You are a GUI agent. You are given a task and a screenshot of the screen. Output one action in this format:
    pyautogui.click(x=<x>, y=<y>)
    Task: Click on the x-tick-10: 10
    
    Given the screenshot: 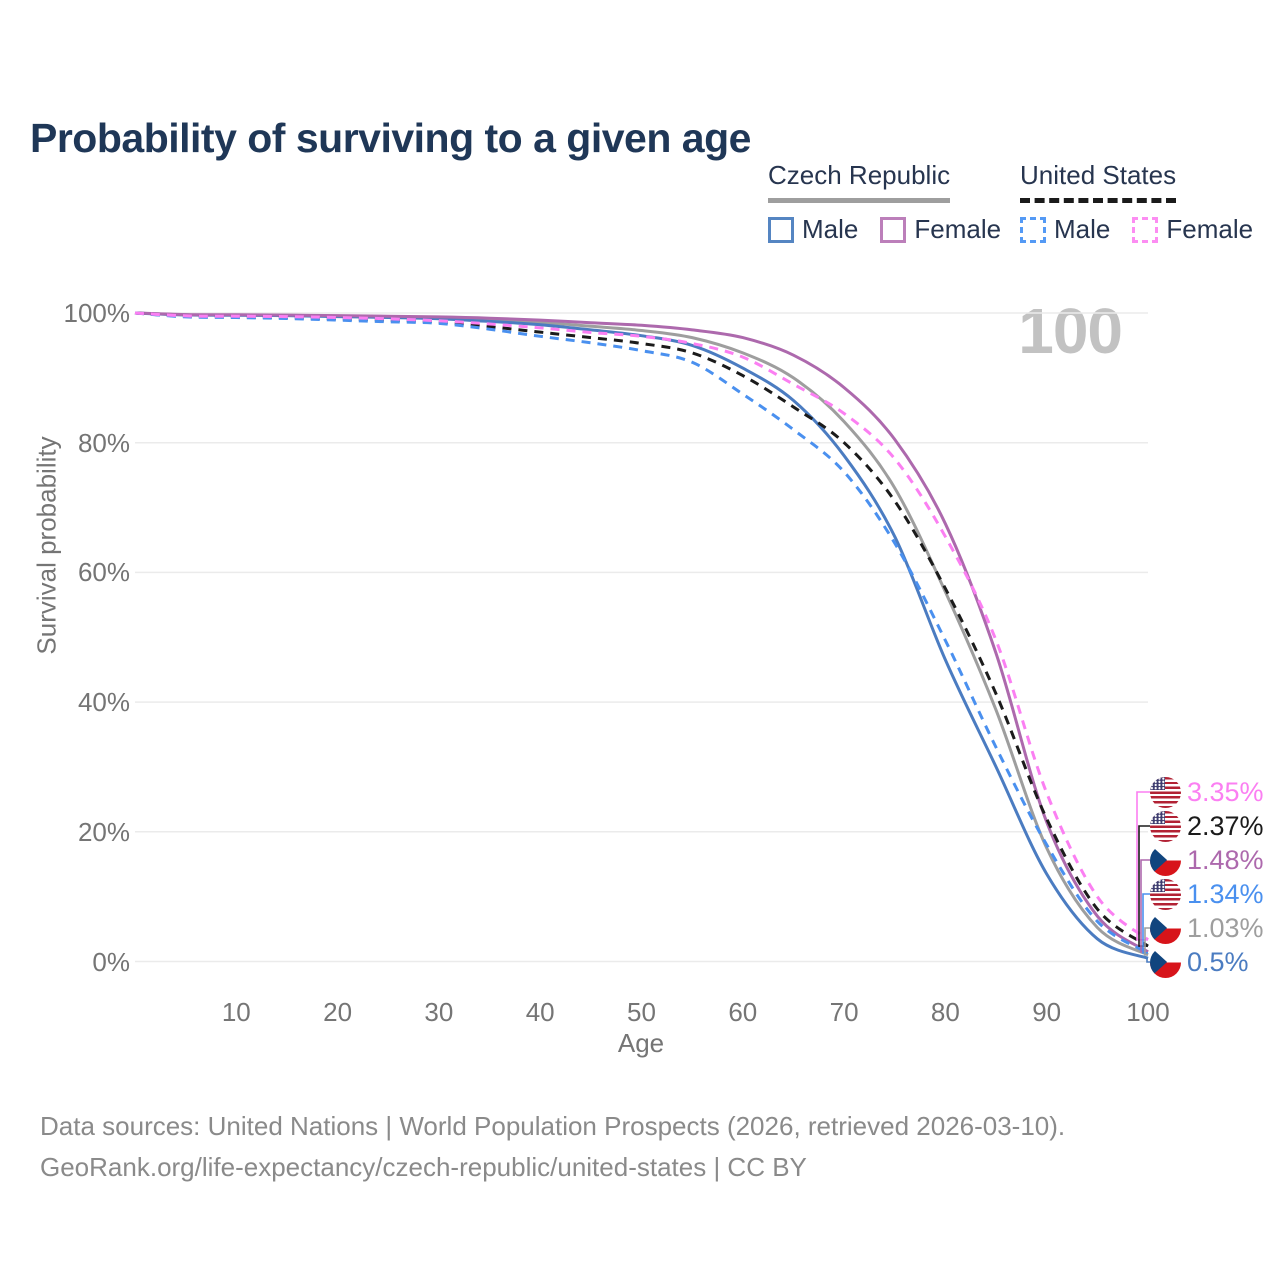 What is the action you would take?
    pyautogui.click(x=236, y=1012)
    